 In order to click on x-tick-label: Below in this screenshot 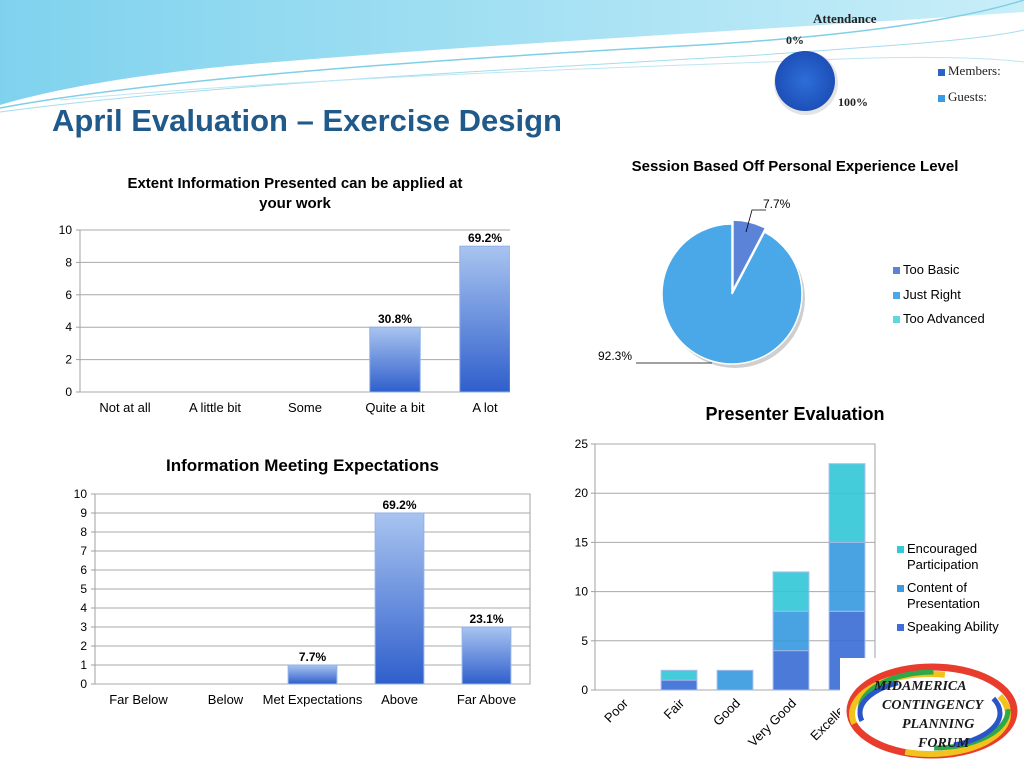, I will do `click(226, 699)`.